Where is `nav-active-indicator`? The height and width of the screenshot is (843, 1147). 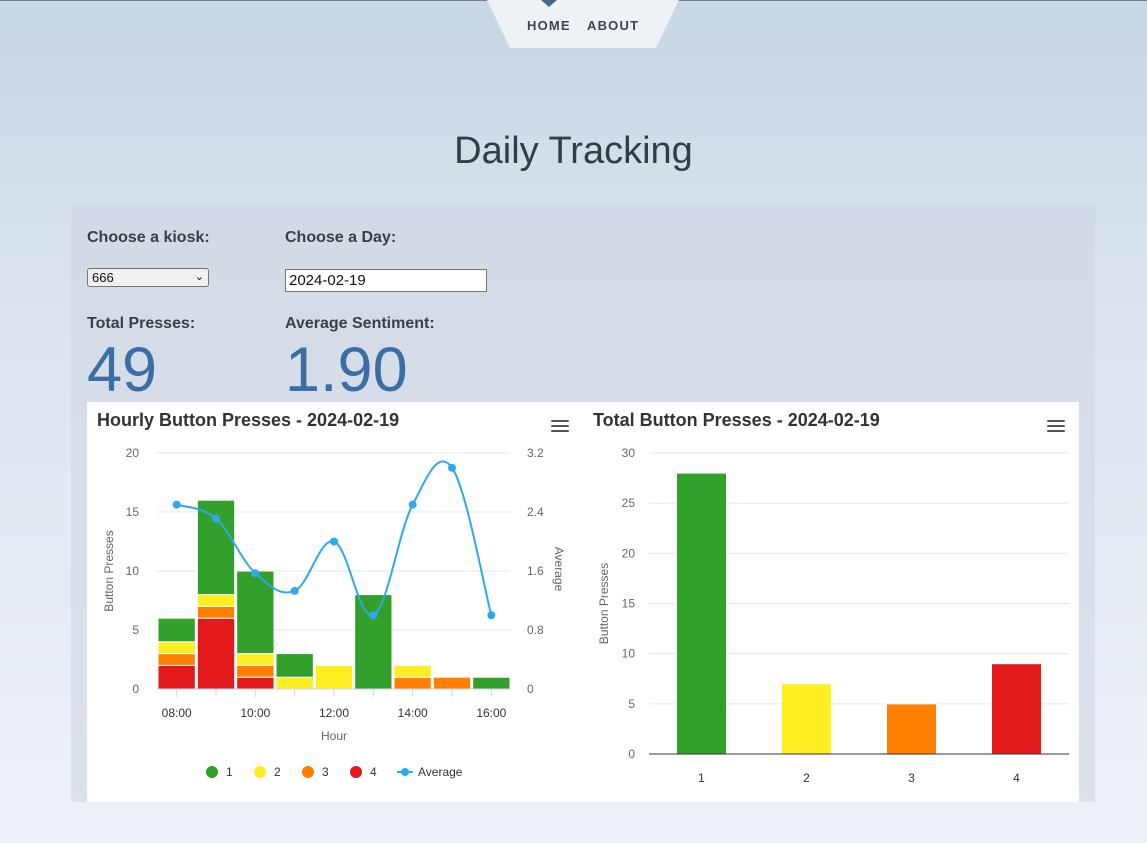 nav-active-indicator is located at coordinates (549, 3).